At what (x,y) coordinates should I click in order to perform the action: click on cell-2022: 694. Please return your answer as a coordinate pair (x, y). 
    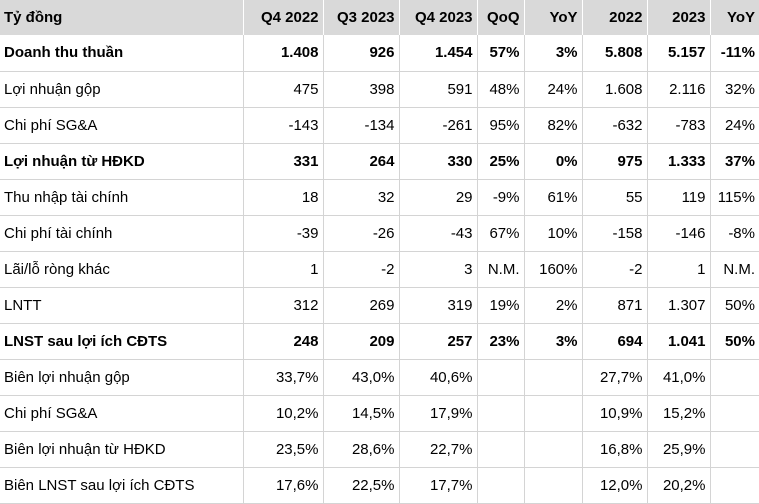
    Looking at the image, I should click on (615, 341).